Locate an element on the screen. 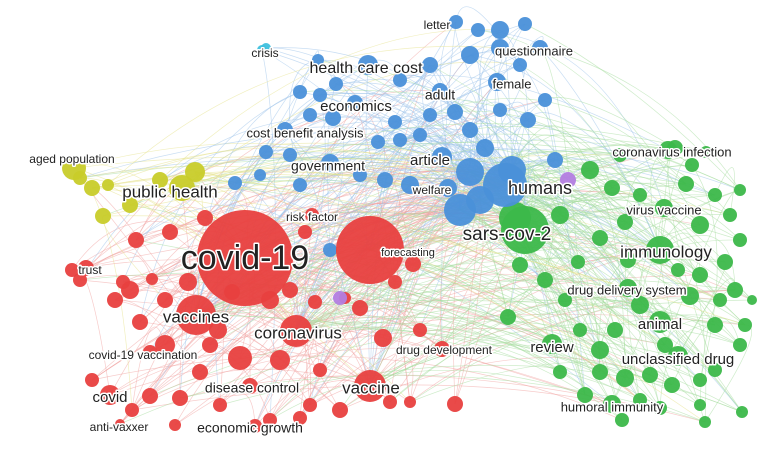 This screenshot has height=451, width=758. node-animal is located at coordinates (660, 322).